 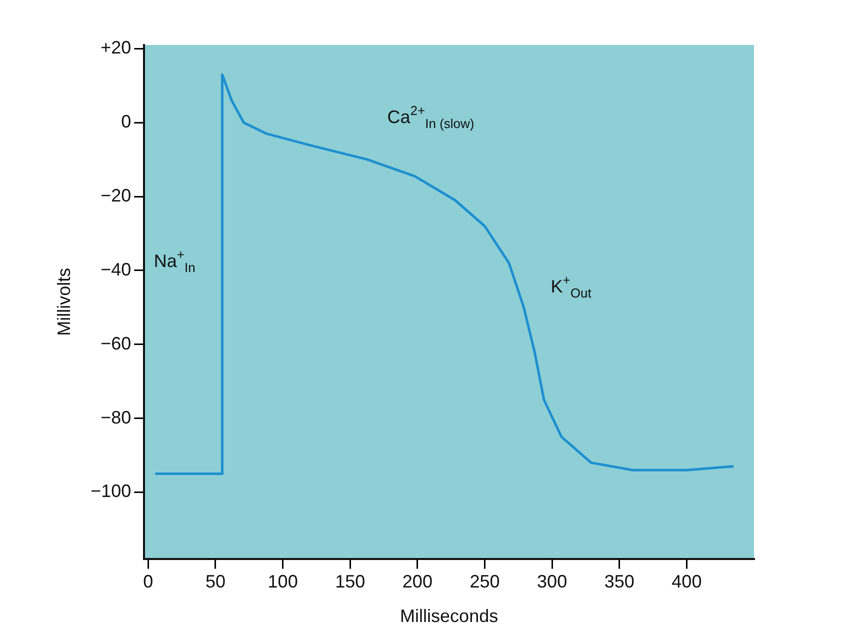 What do you see at coordinates (126, 122) in the screenshot?
I see `y-tick-label: 0` at bounding box center [126, 122].